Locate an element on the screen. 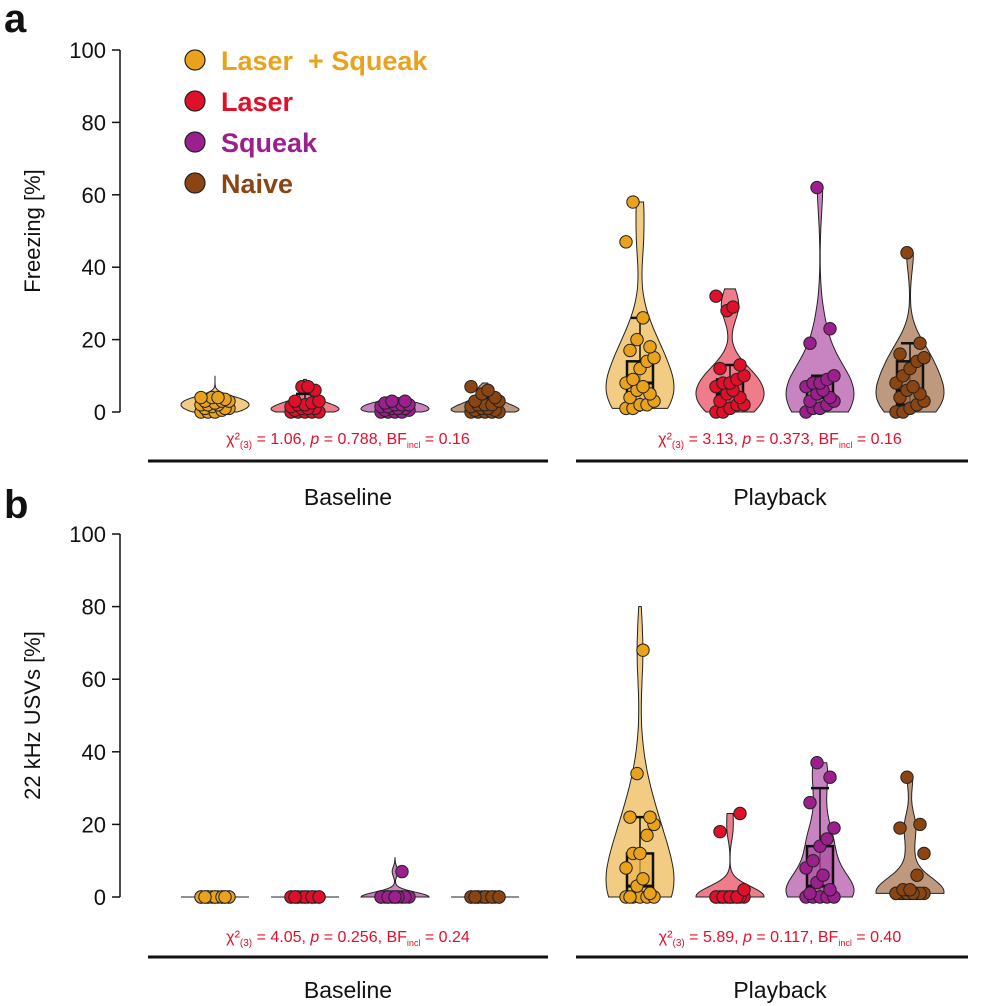  stat-annotation: χ²(3) = 1.06, p = 0.788, BFincl = 0.16 is located at coordinates (348, 441).